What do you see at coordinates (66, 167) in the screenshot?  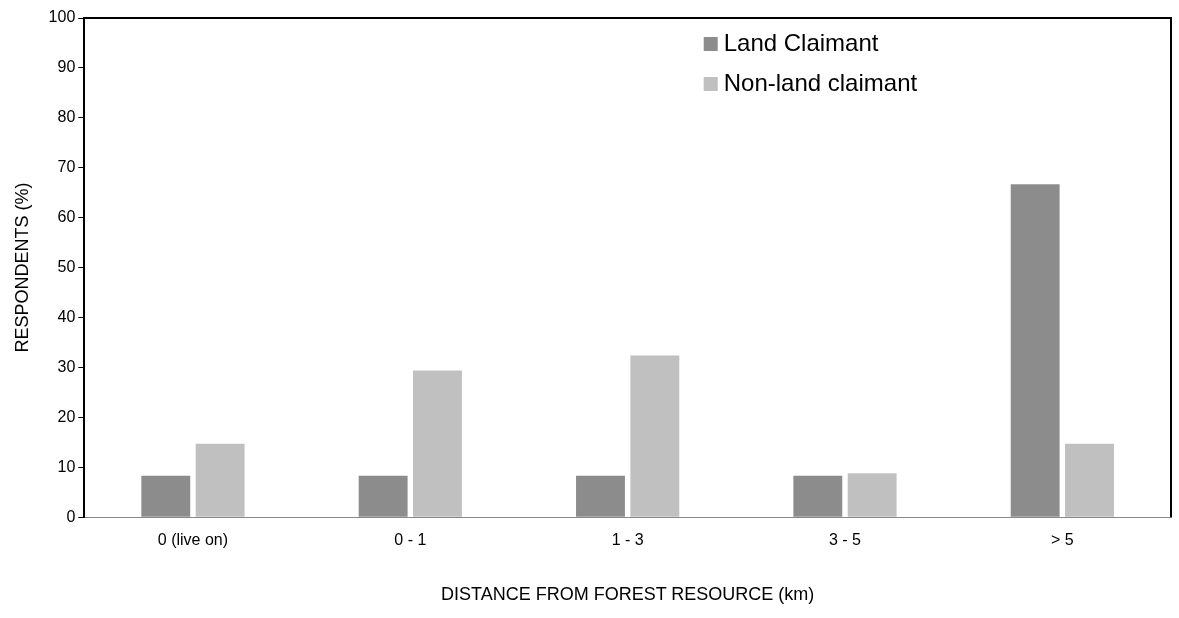 I see `y-tick-label: 70` at bounding box center [66, 167].